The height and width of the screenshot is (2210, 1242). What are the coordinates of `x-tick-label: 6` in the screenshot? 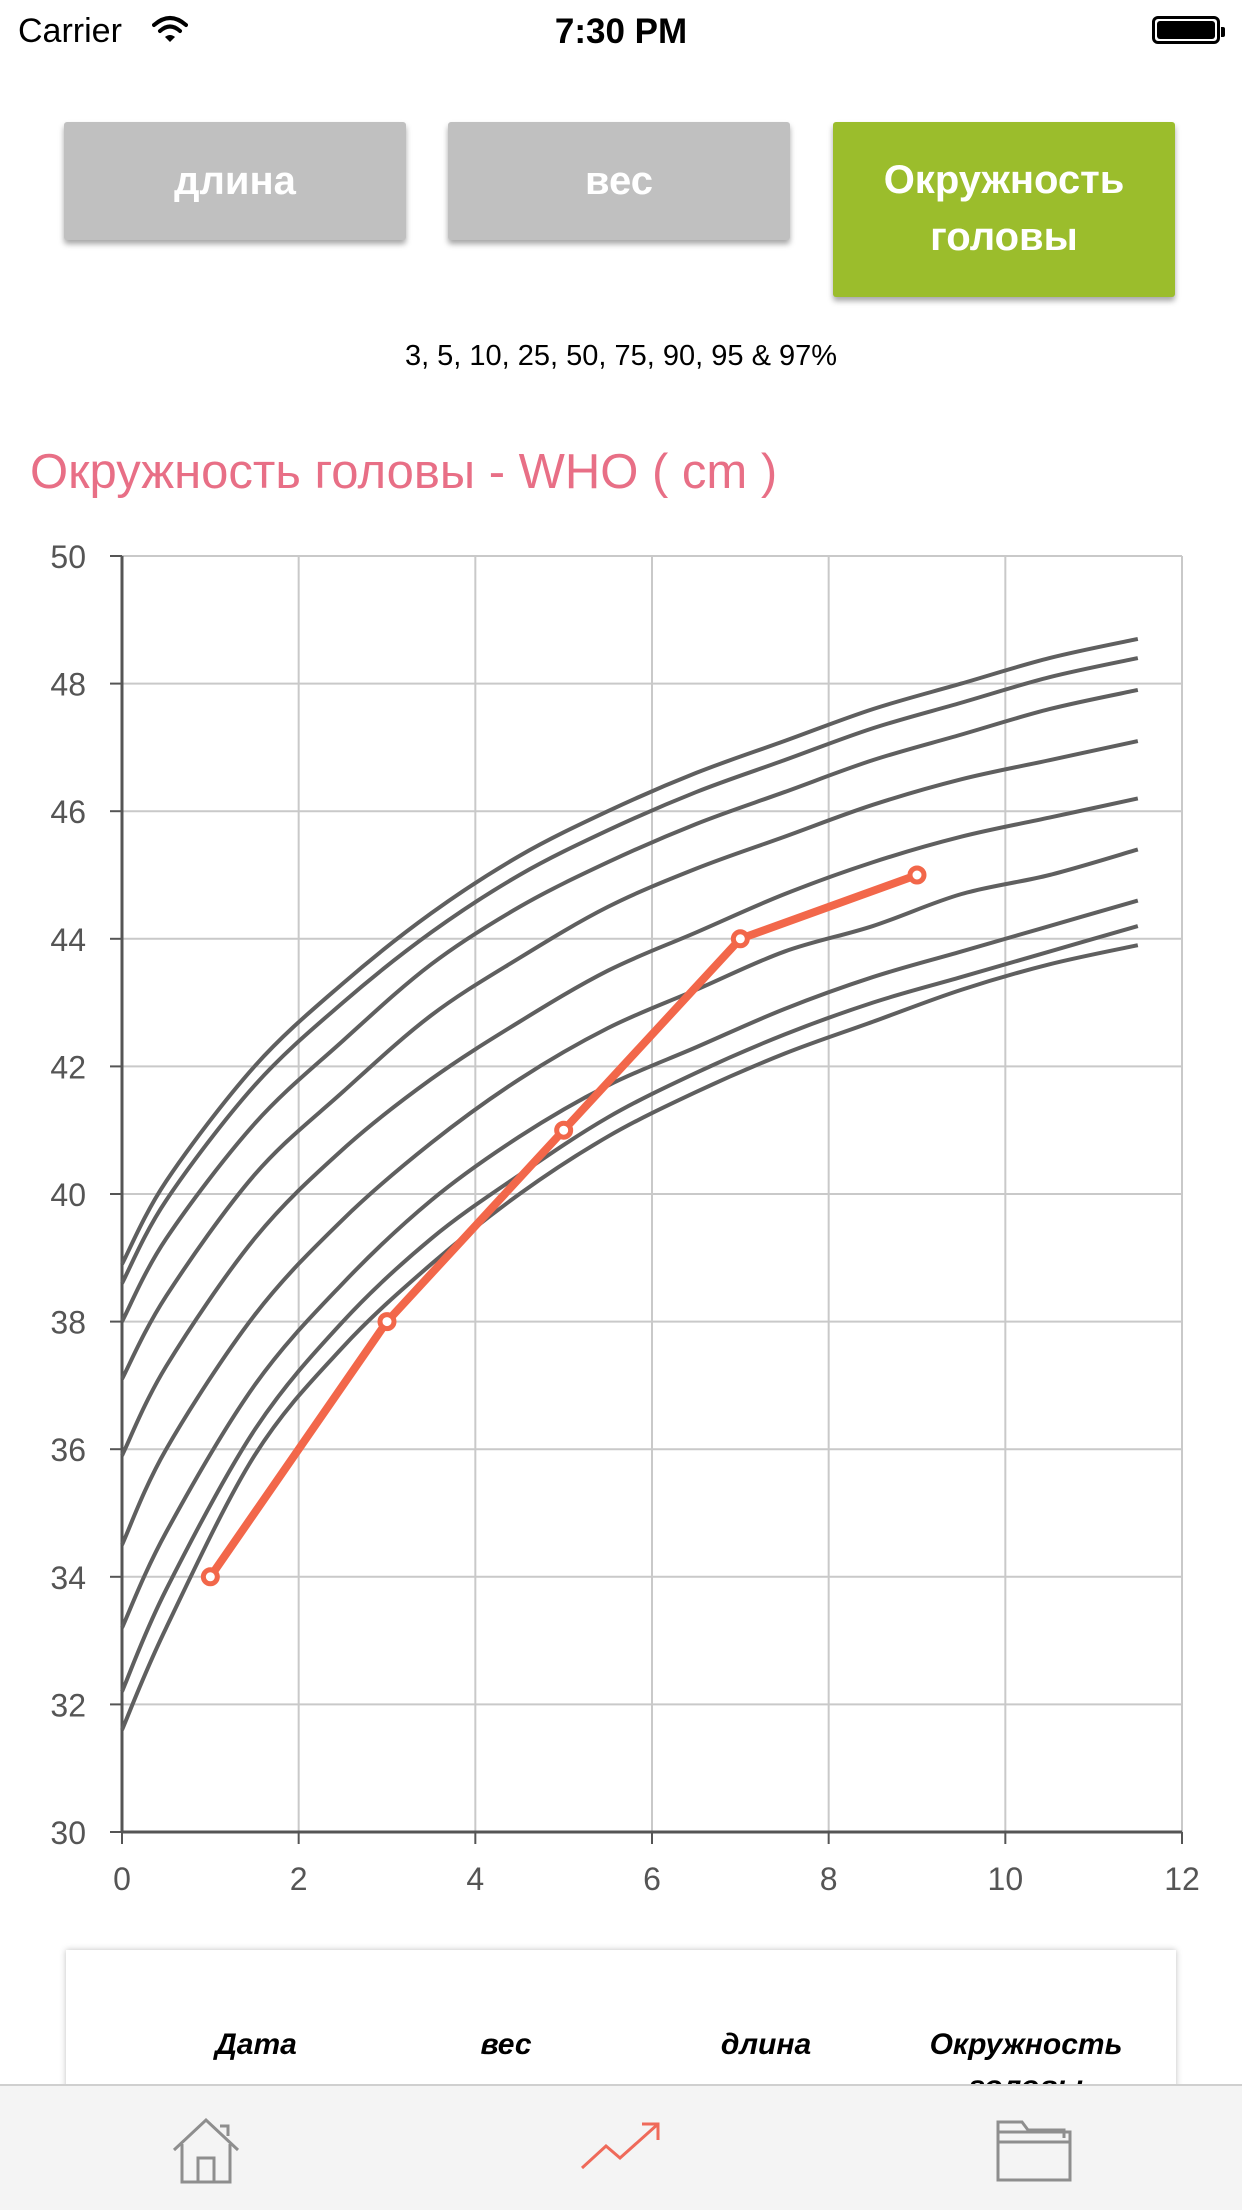 It's located at (652, 1879).